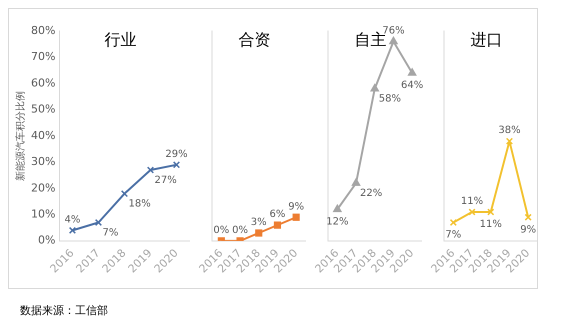 Image resolution: width=568 pixels, height=329 pixels. I want to click on data-label: 58%, so click(389, 99).